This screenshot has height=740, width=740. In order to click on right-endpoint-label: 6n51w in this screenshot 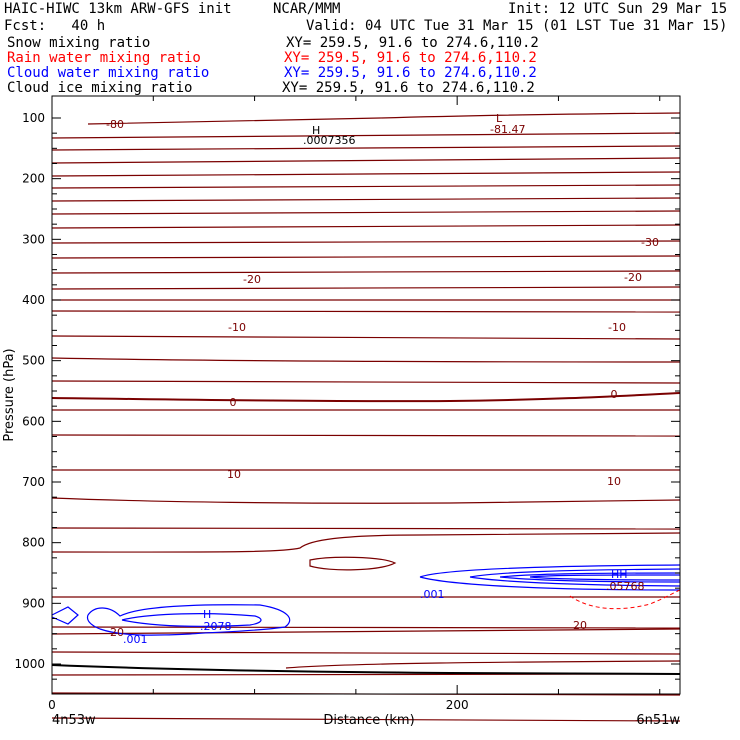, I will do `click(658, 720)`.